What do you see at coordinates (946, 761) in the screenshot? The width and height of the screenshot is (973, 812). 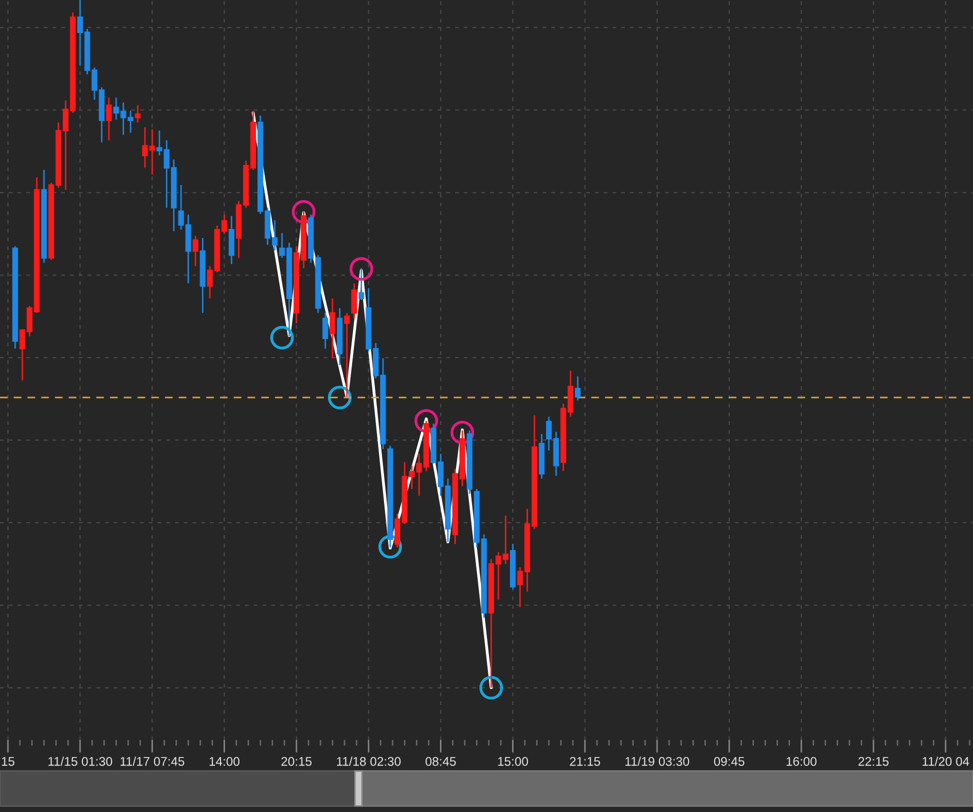 I see `x-tick-label: 11/20 04` at bounding box center [946, 761].